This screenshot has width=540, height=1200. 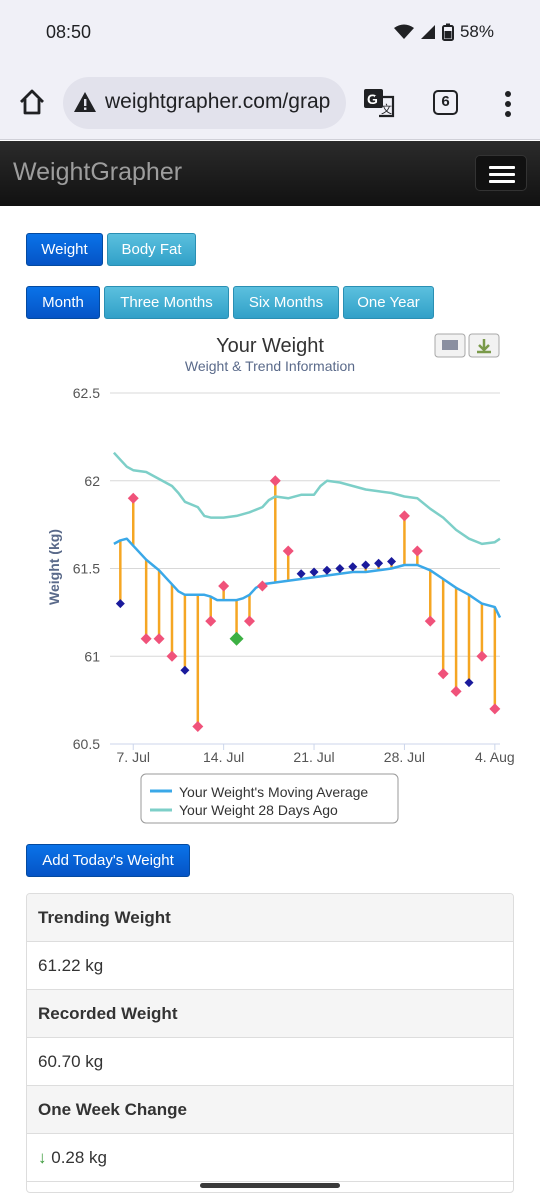 What do you see at coordinates (379, 103) in the screenshot?
I see `translate-icon: G文` at bounding box center [379, 103].